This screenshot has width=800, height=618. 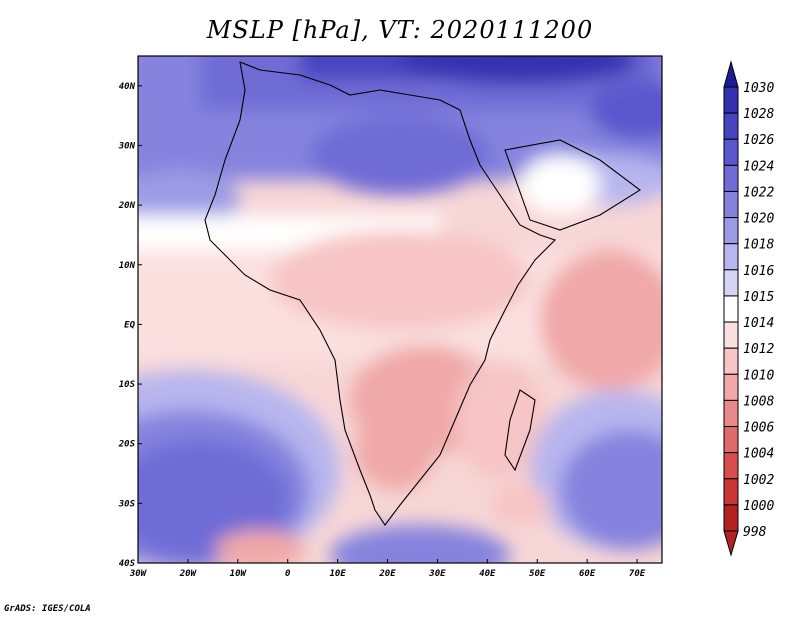 I want to click on latitude-axis: 40N 30N 20N 10N EQ 10S 20S 30S 40S, so click(x=130, y=325).